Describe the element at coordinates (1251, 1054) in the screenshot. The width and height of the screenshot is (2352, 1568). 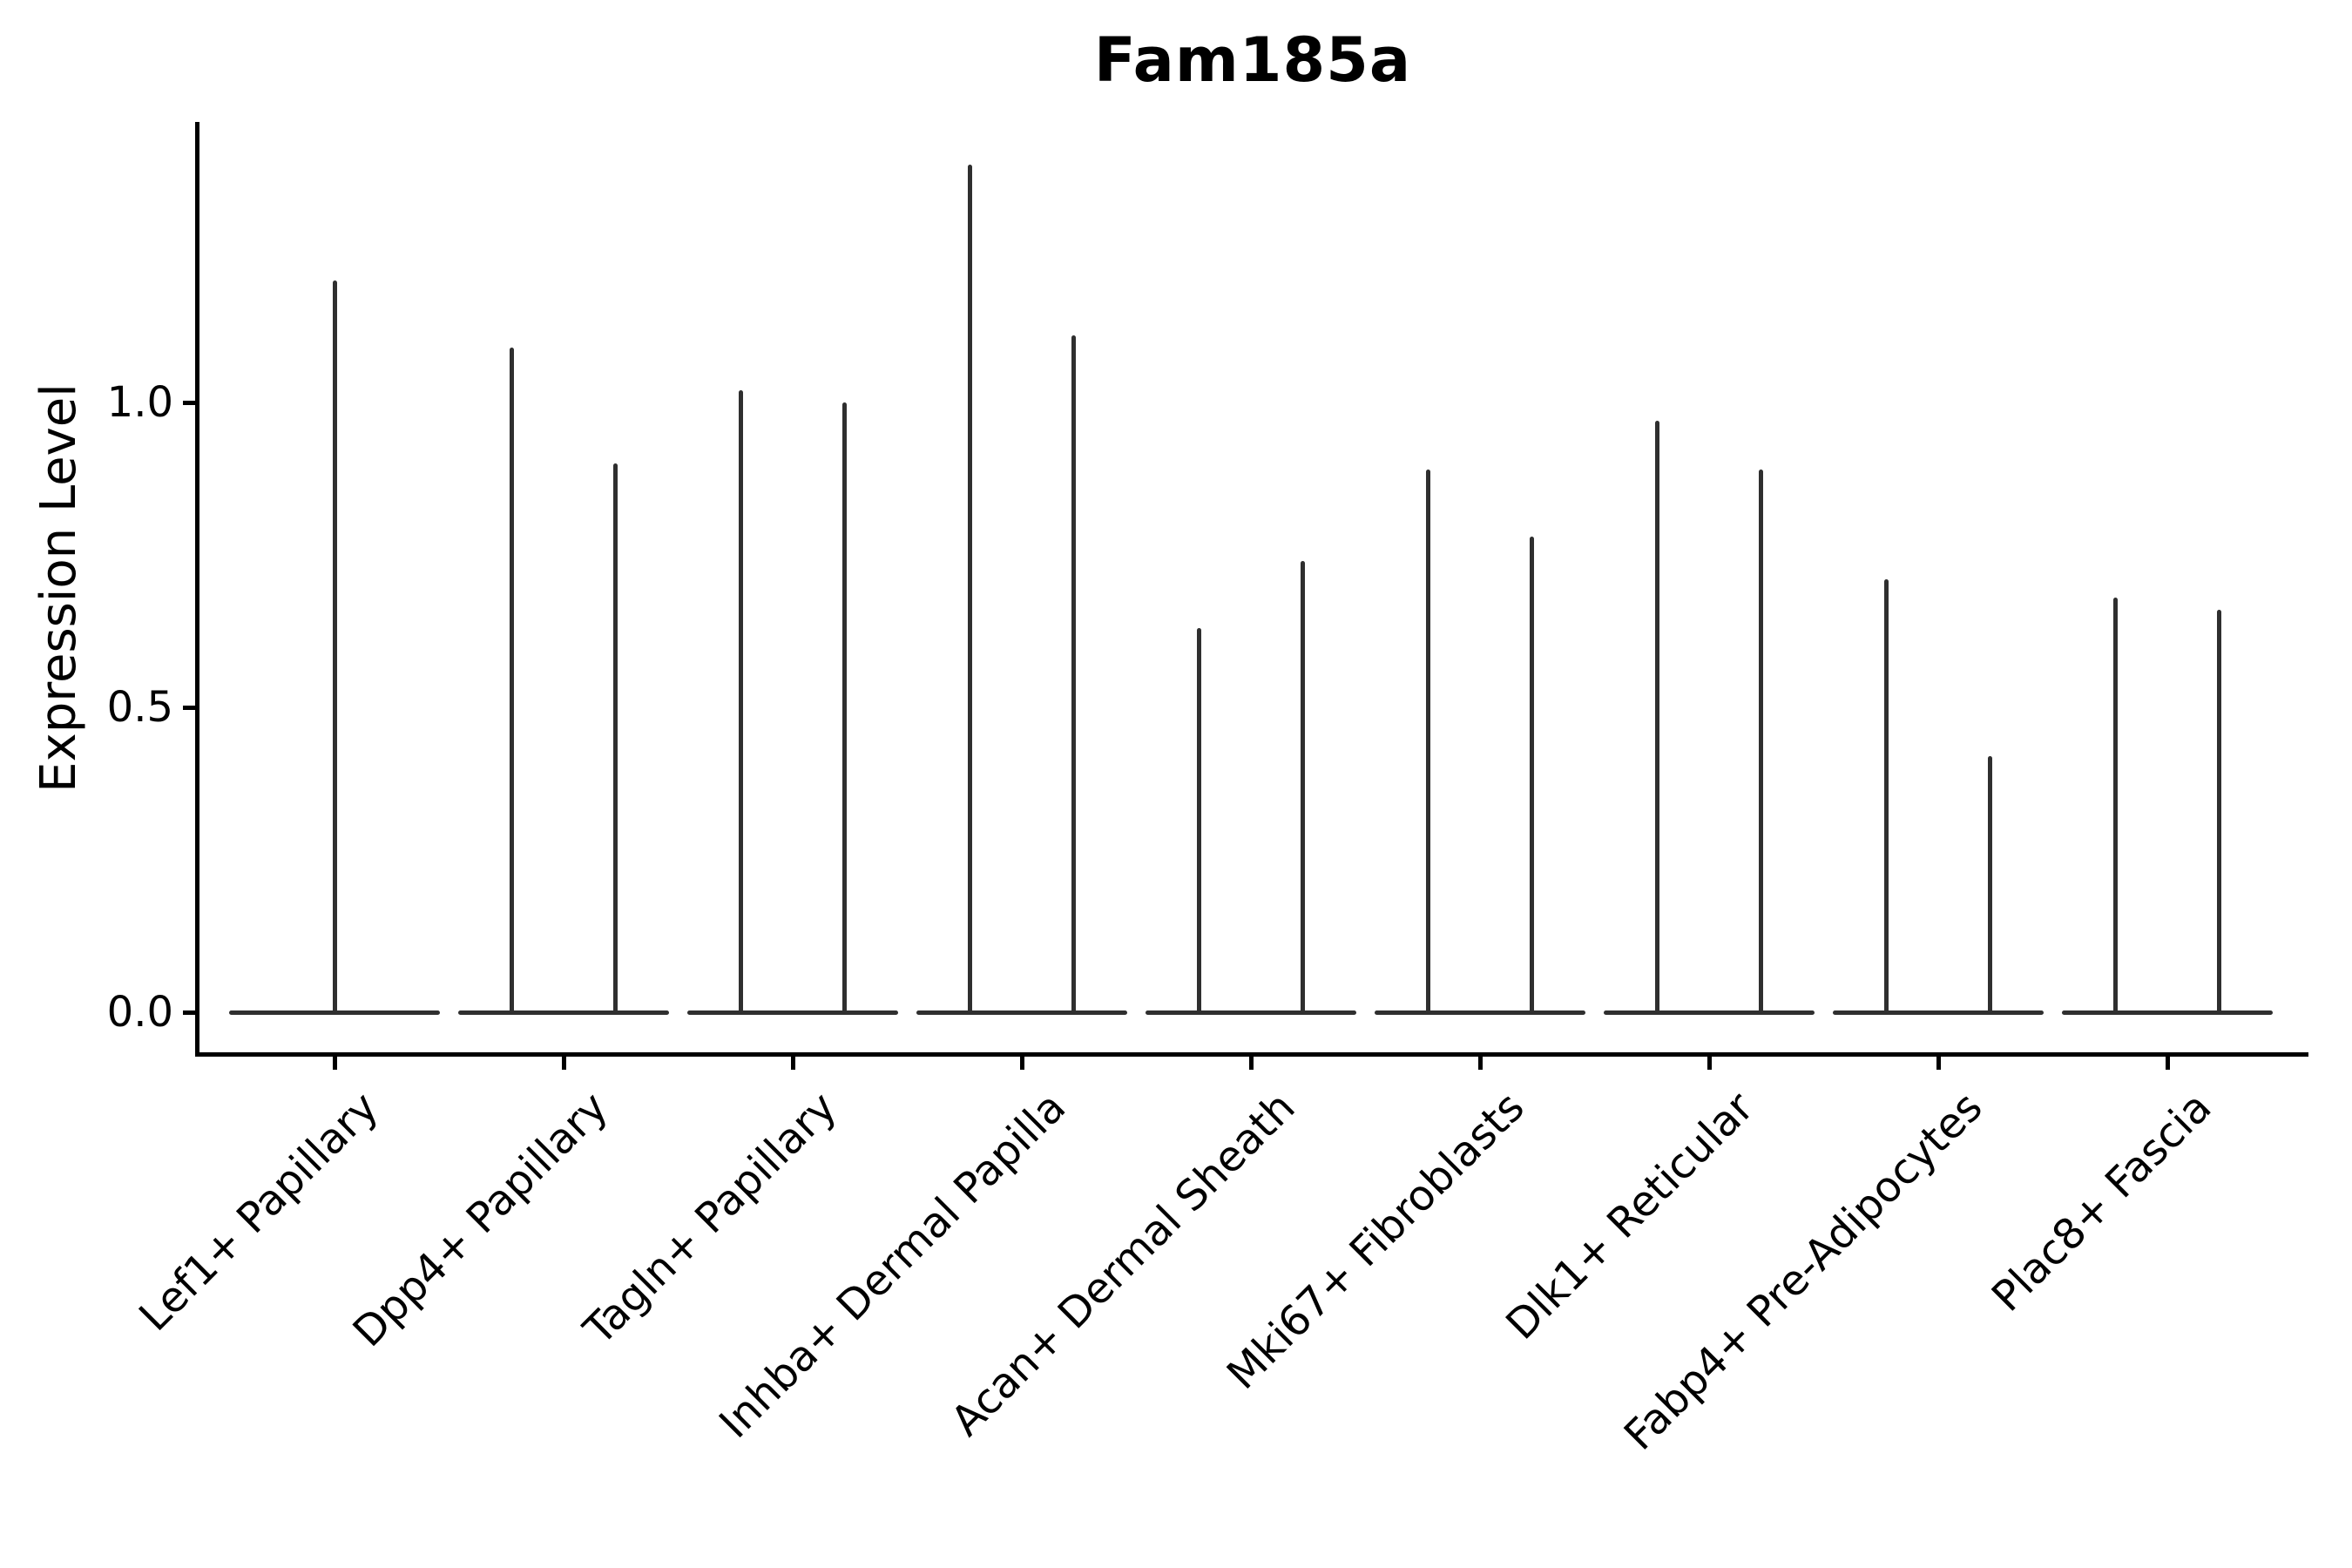
I see `x-axis-spine` at that location.